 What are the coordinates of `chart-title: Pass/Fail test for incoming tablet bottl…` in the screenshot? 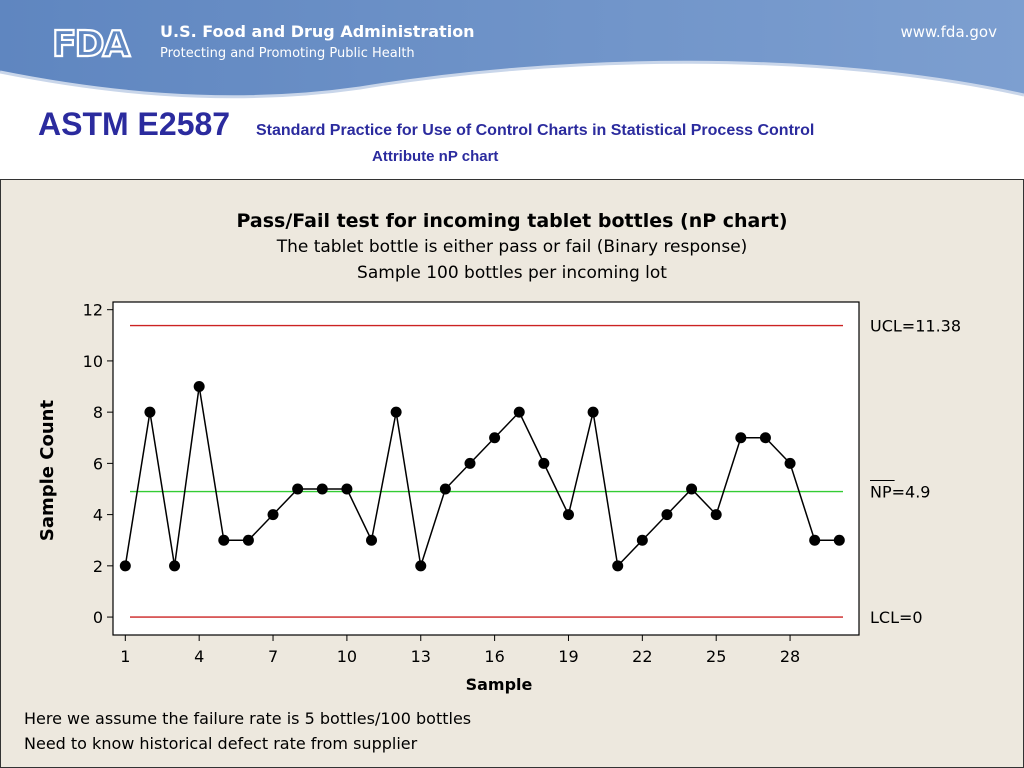 It's located at (512, 221).